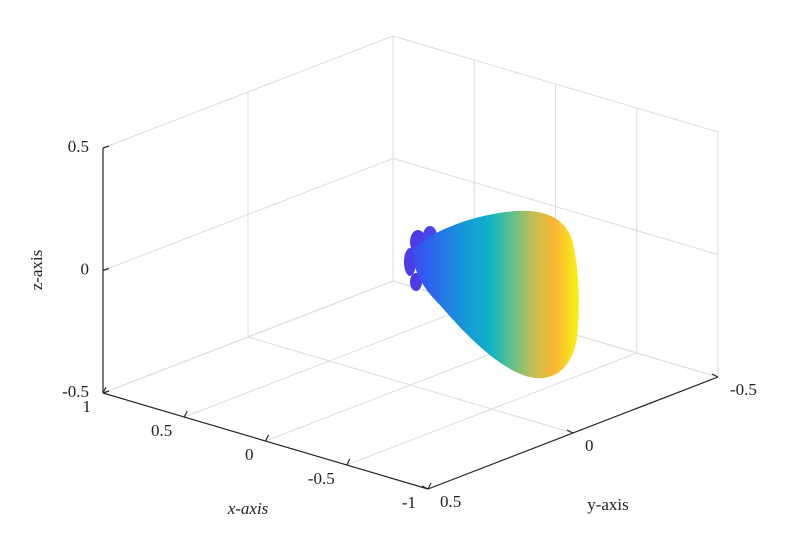 The width and height of the screenshot is (793, 544). I want to click on surface, so click(491, 294).